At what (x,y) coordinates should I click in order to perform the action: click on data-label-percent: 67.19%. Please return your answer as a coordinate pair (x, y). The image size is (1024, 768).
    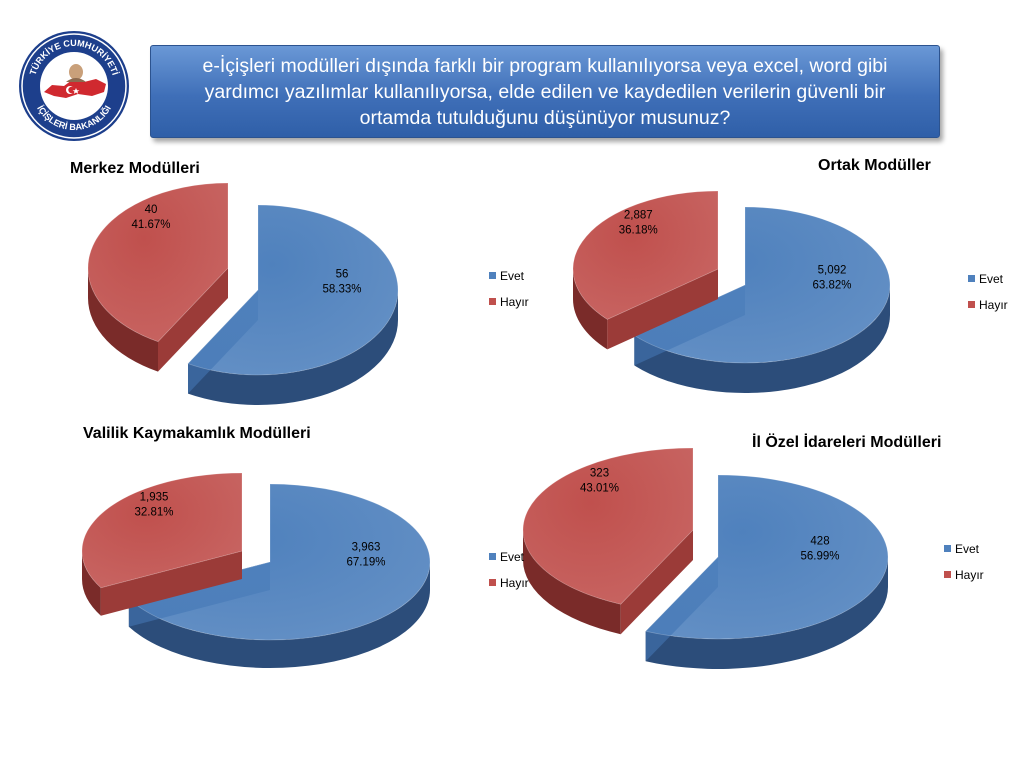
    Looking at the image, I should click on (365, 562).